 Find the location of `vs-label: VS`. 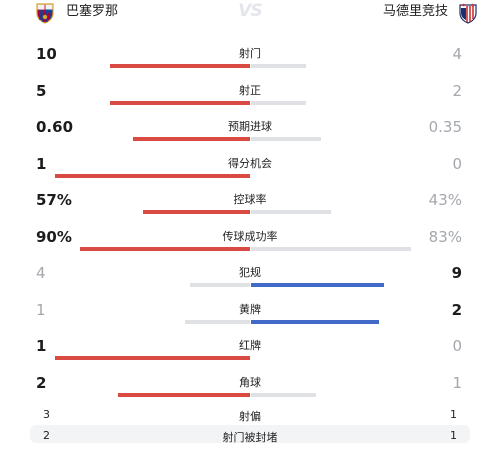

vs-label: VS is located at coordinates (250, 11).